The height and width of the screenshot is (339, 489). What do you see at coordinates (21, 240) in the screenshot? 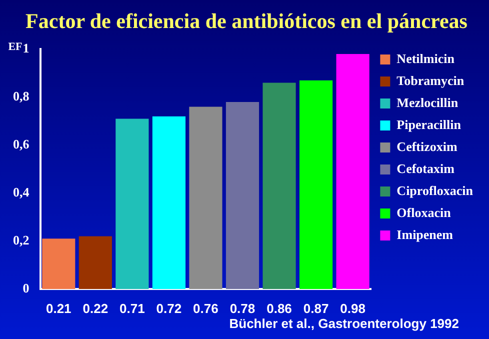
I see `y-tick-label: 0,2` at bounding box center [21, 240].